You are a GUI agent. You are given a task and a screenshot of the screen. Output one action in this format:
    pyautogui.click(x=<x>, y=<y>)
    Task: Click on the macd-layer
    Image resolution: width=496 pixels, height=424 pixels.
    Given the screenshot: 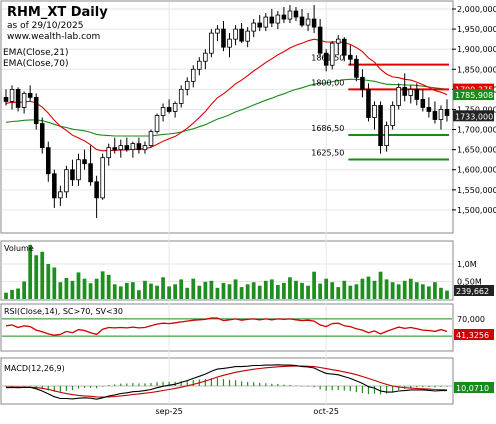 What is the action you would take?
    pyautogui.click(x=227, y=382)
    